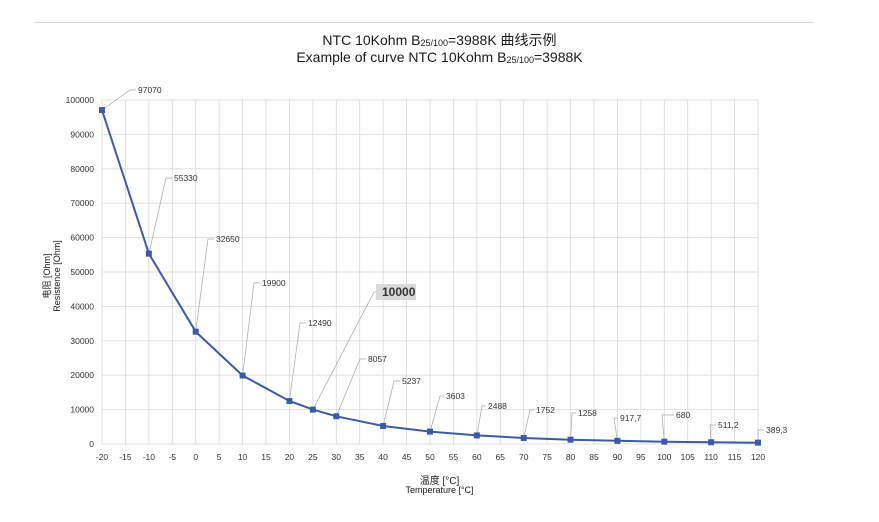 The height and width of the screenshot is (522, 879). I want to click on y-tick-label: 50000, so click(82, 272).